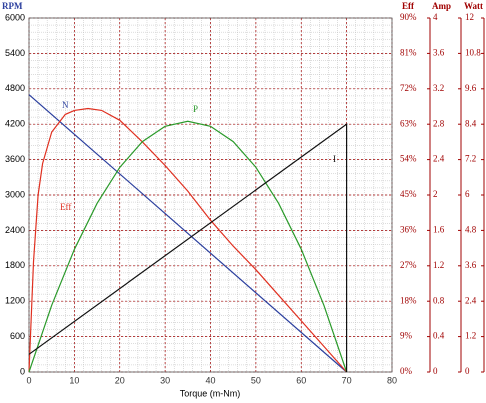 This screenshot has width=486, height=403. Describe the element at coordinates (15, 53) in the screenshot. I see `y-tick-label: 5400` at that location.